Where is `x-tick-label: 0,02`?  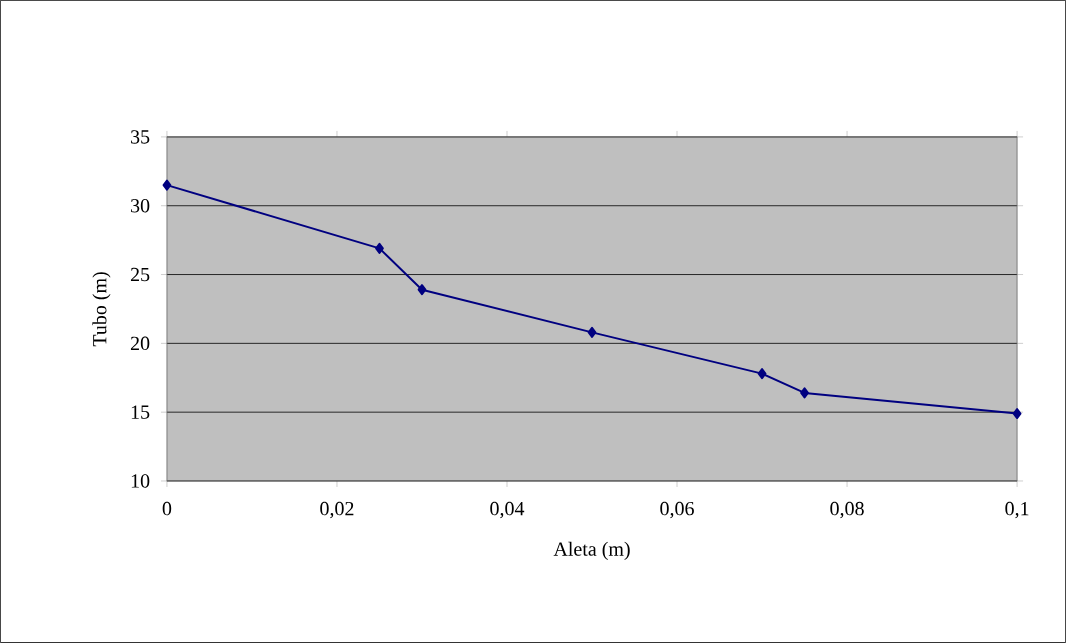 x-tick-label: 0,02 is located at coordinates (337, 510).